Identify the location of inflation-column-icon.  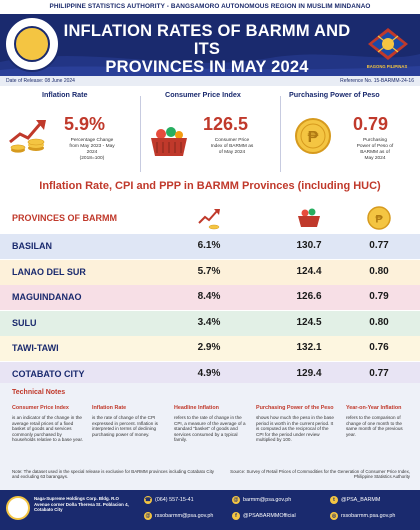
(209, 219).